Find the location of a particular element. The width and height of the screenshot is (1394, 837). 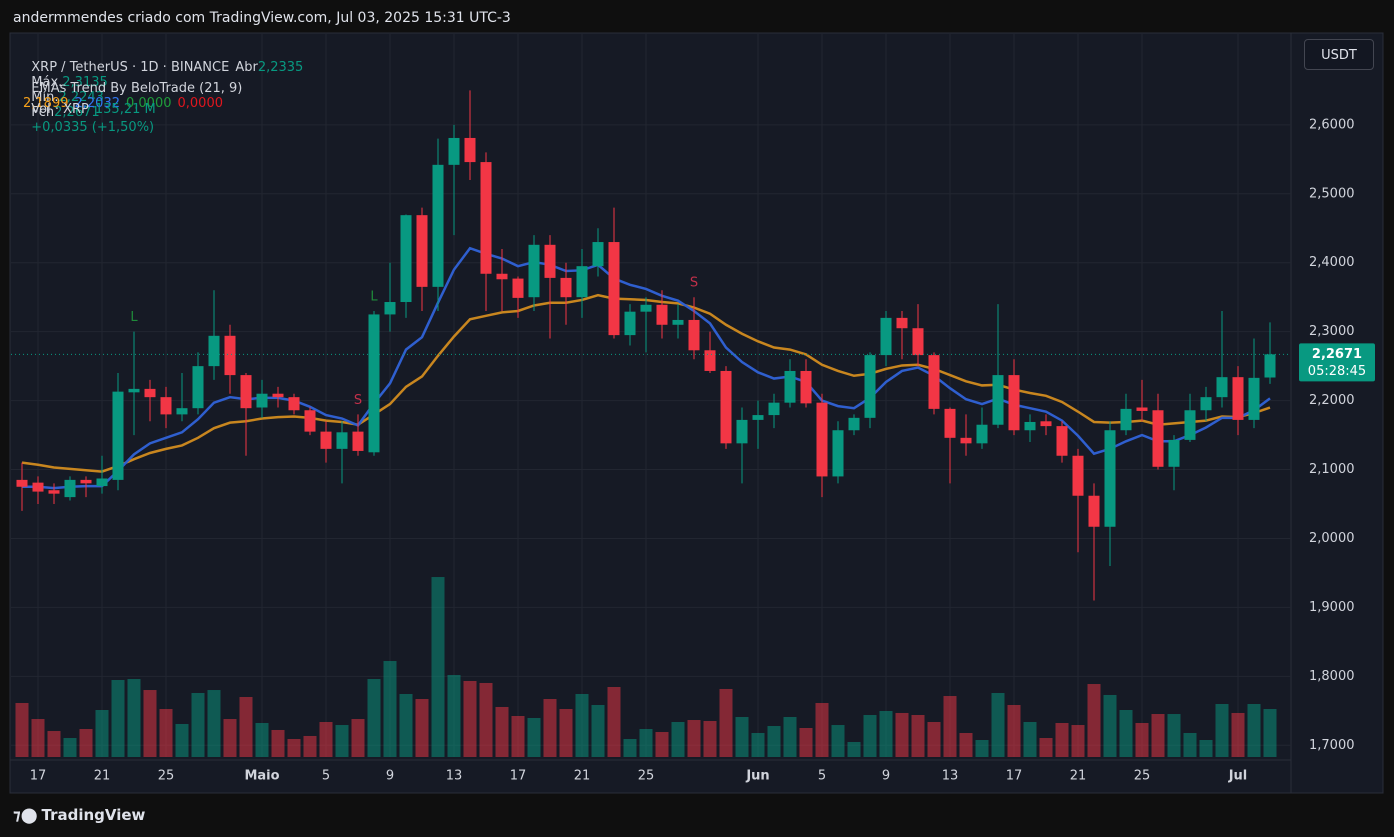

y-tick-label: 2,5000 is located at coordinates (1332, 193).